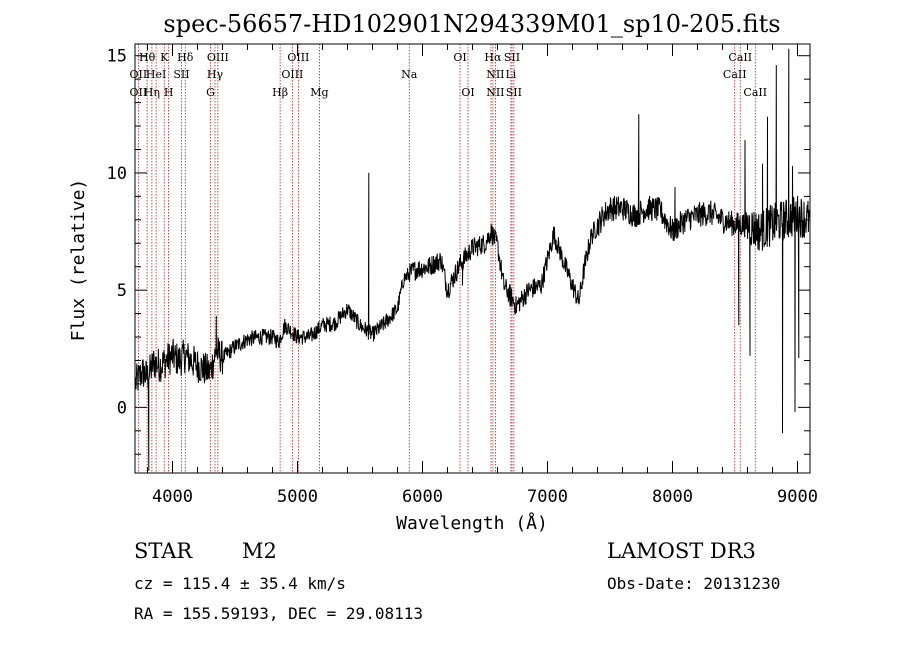 The height and width of the screenshot is (649, 900). Describe the element at coordinates (78, 260) in the screenshot. I see `y-axis-label: Flux (relative)` at that location.